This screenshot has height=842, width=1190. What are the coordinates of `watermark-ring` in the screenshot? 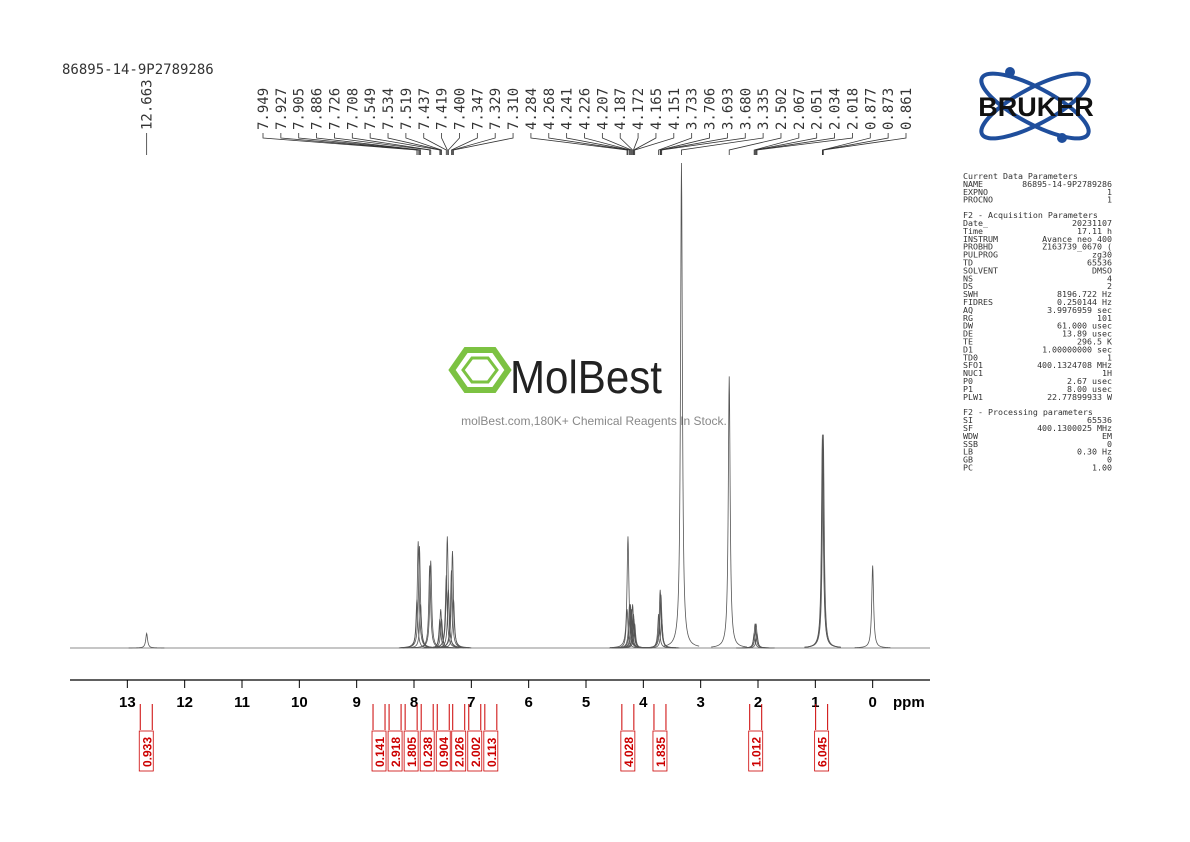 It's located at (480, 370).